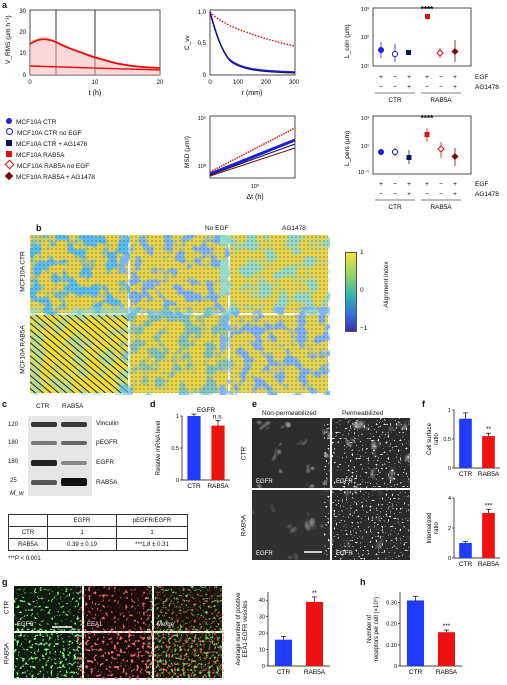 The width and height of the screenshot is (507, 685). I want to click on table-cell: 1, so click(152, 532).